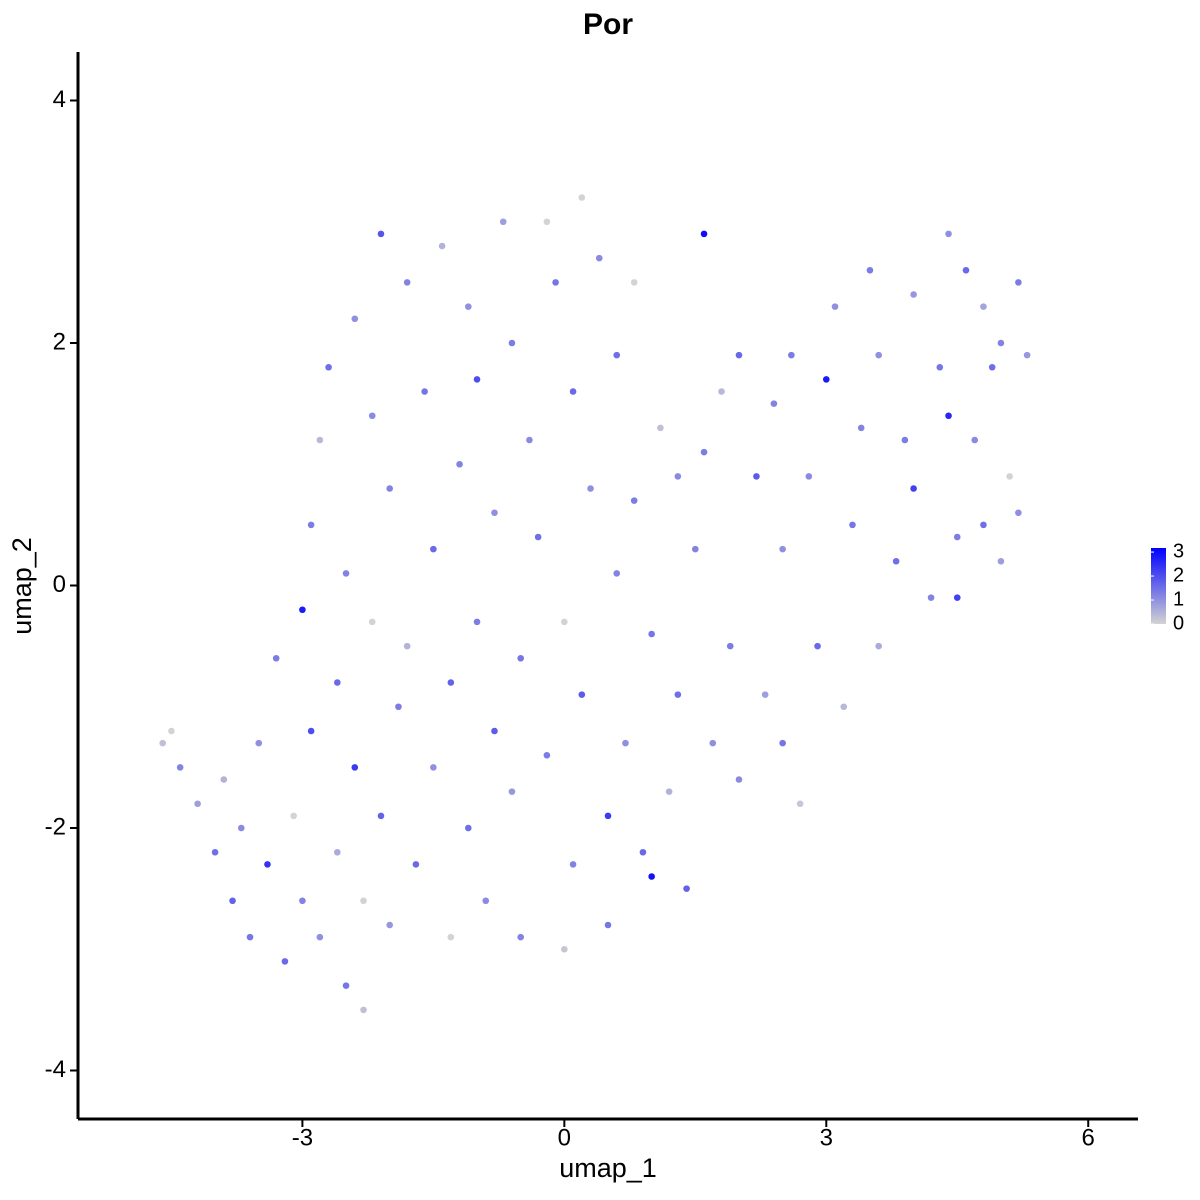 Image resolution: width=1200 pixels, height=1200 pixels. I want to click on y-tick-label: 0, so click(59, 584).